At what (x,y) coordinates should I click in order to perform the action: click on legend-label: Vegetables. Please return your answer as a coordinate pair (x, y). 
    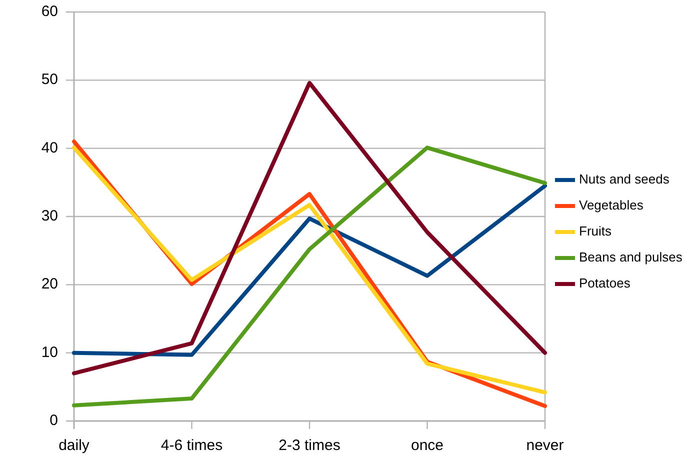
    Looking at the image, I should click on (611, 204).